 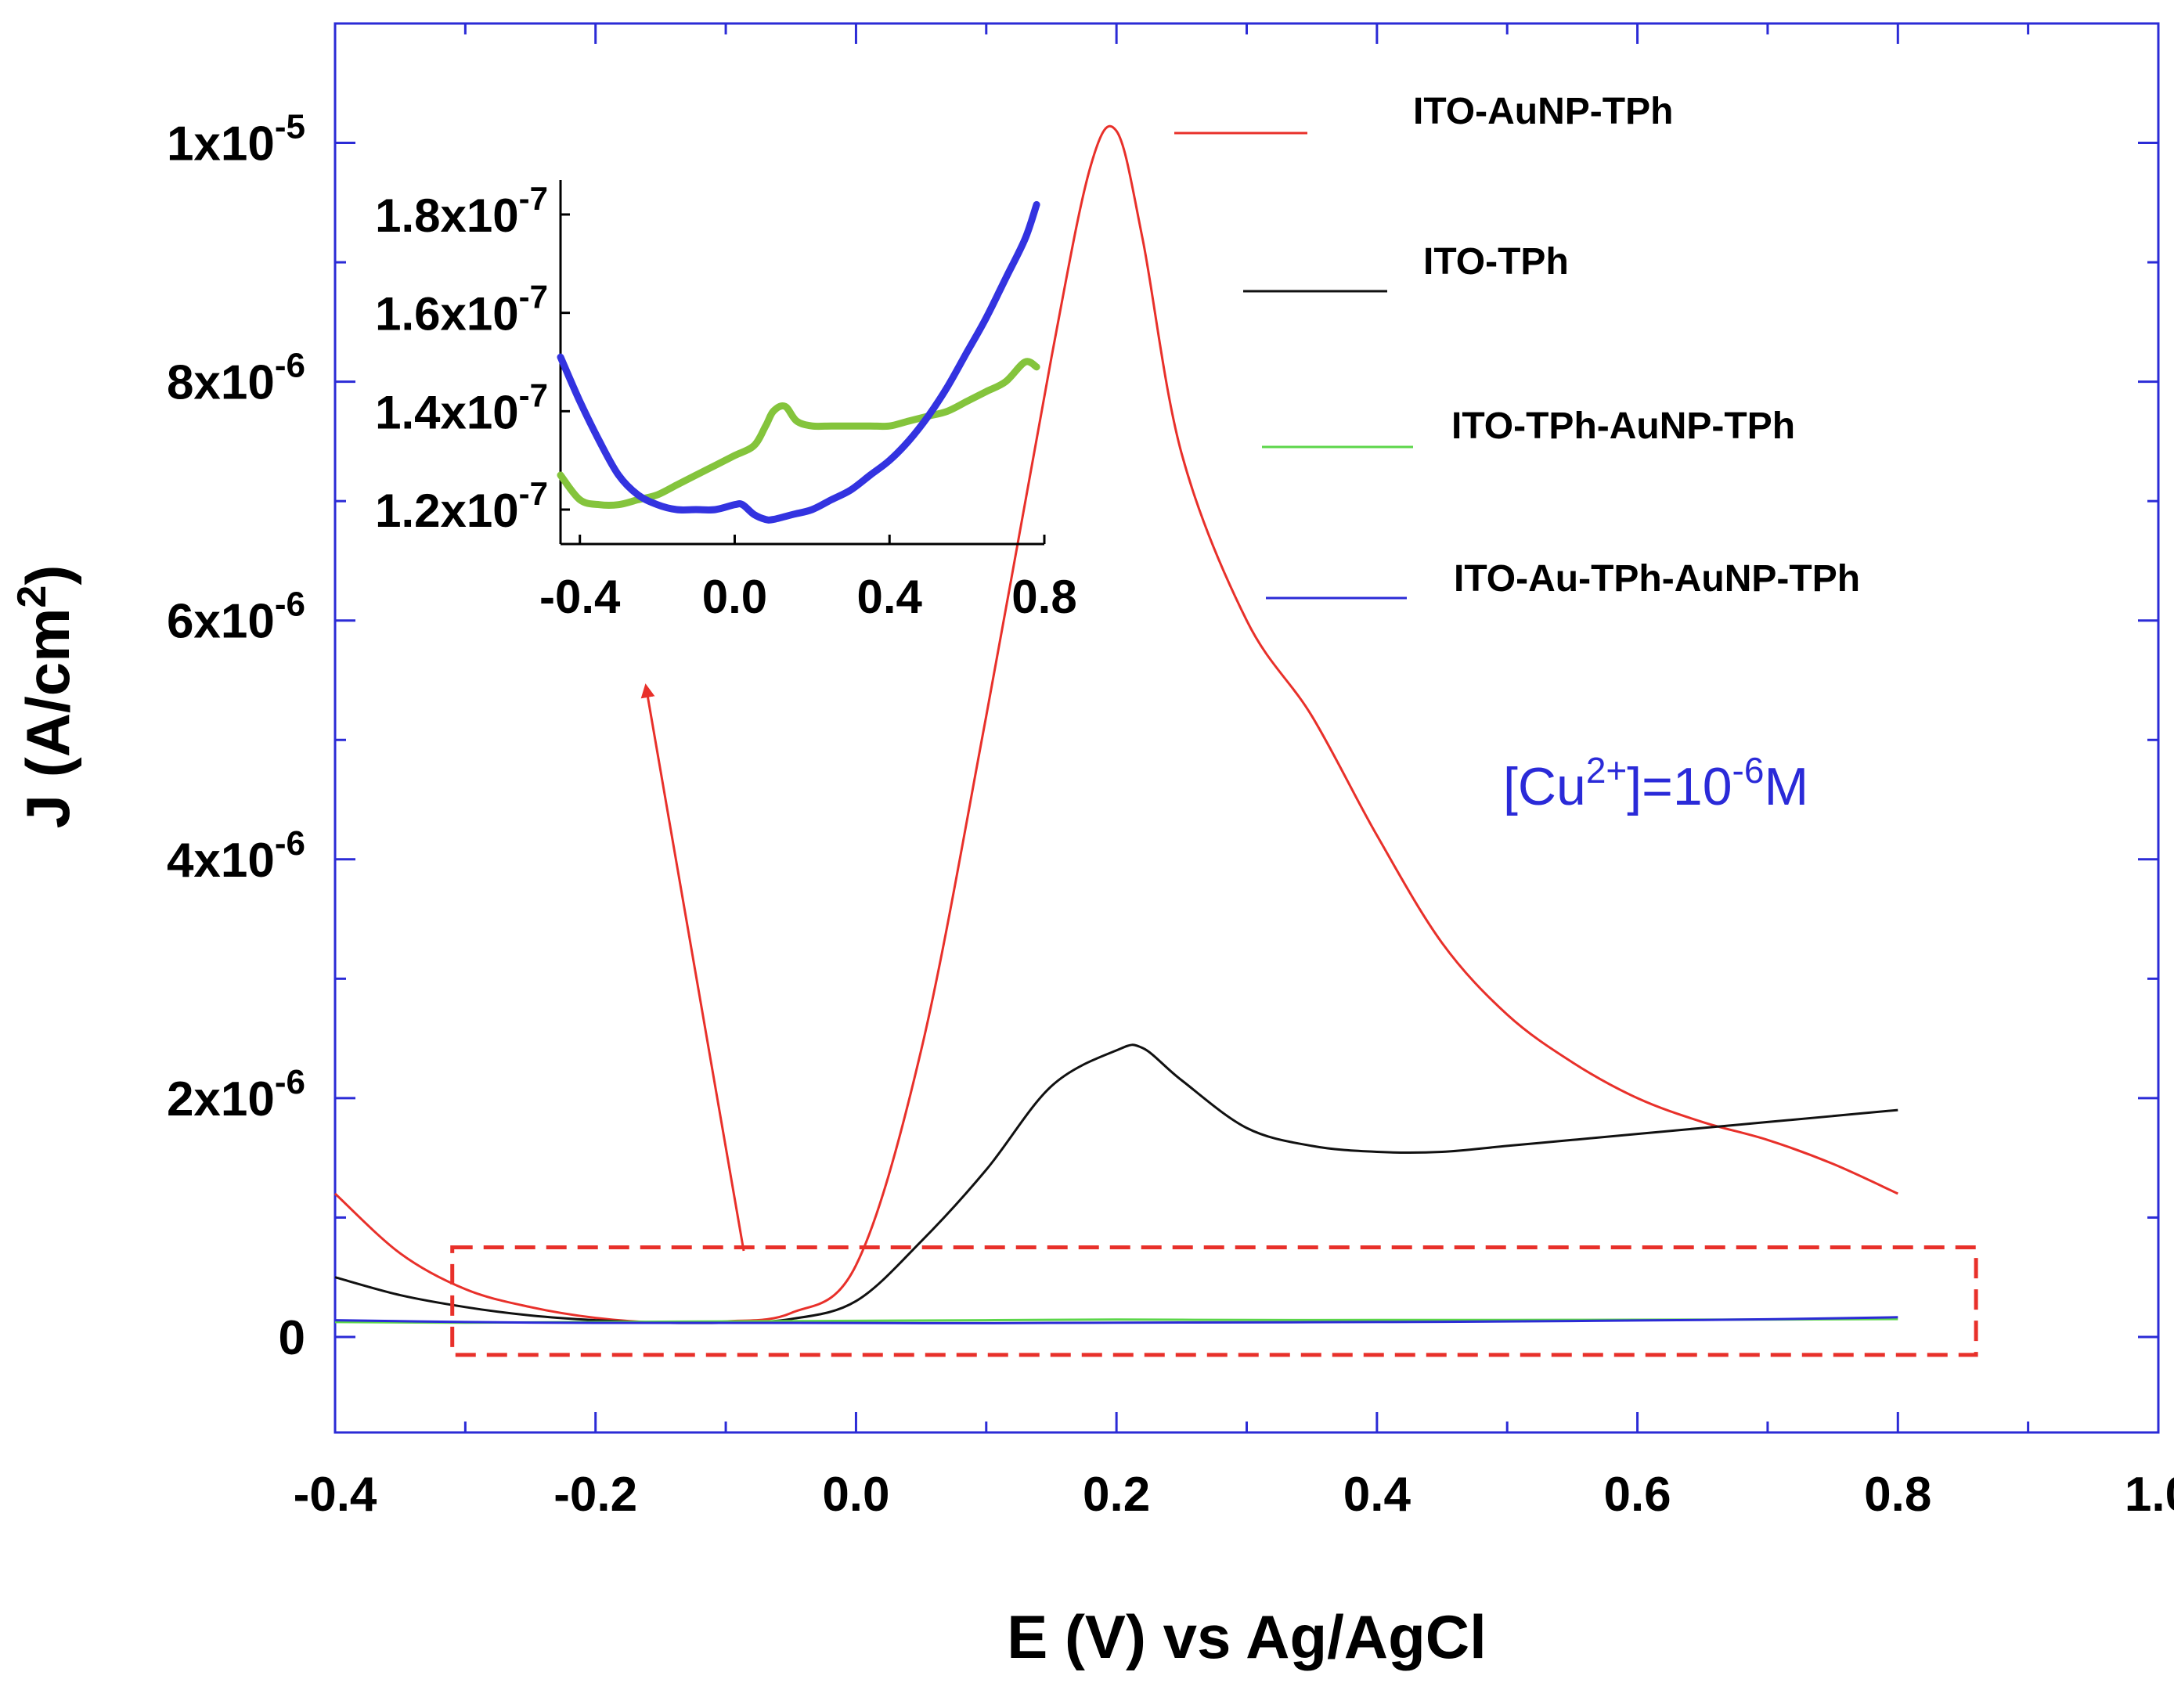 I want to click on inset-y-tick-base: 1.2x10, so click(x=447, y=511).